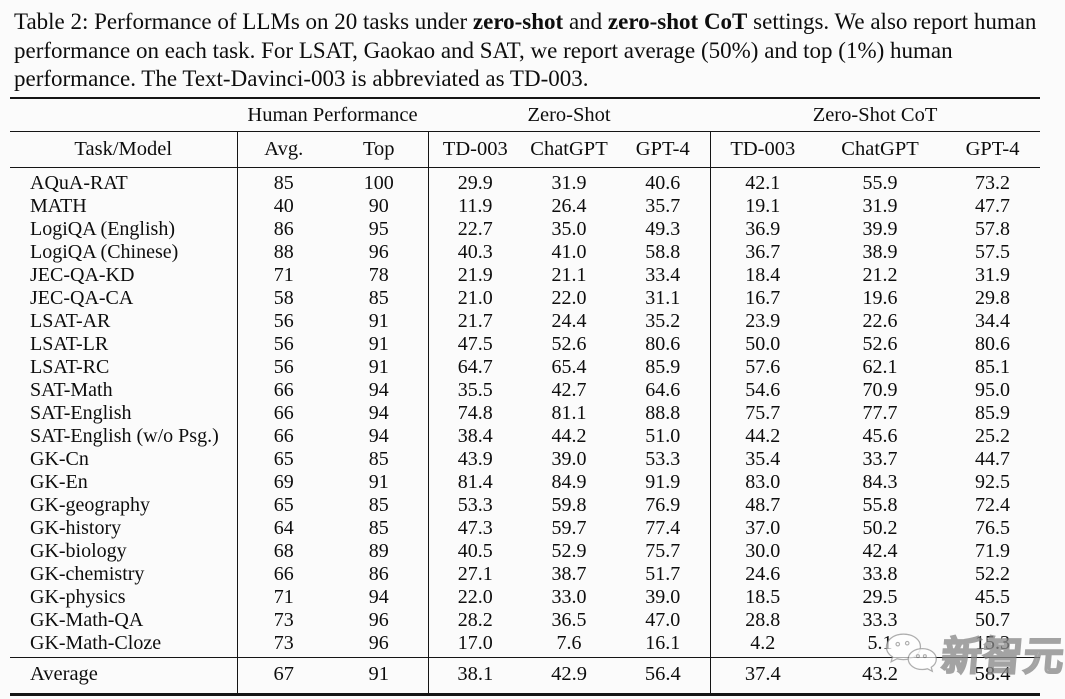 Image resolution: width=1065 pixels, height=699 pixels. What do you see at coordinates (762, 321) in the screenshot?
I see `value-cell: 23.9` at bounding box center [762, 321].